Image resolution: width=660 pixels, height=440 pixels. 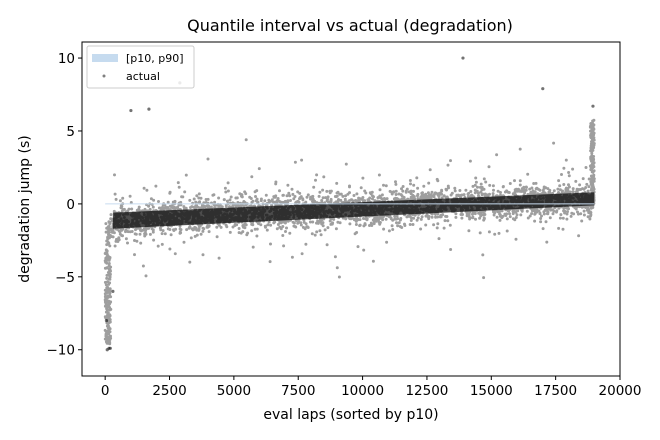 I want to click on x-tick-label: 15000, so click(x=491, y=391).